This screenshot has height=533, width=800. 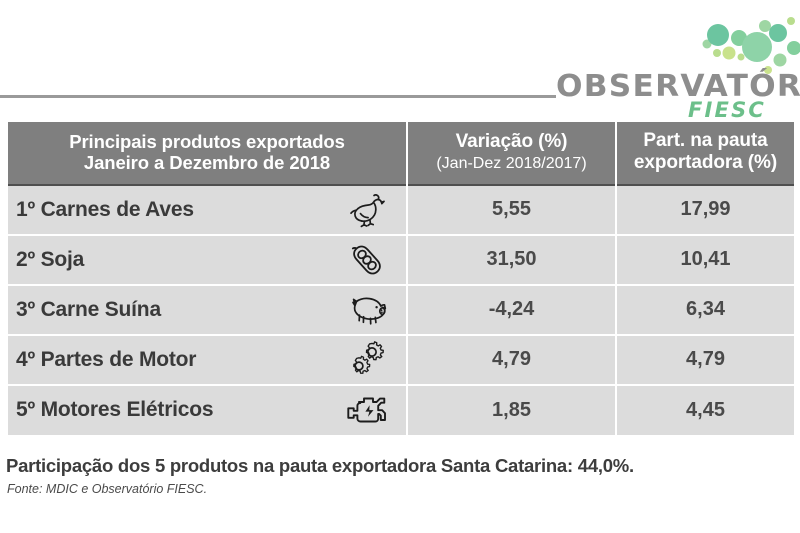 What do you see at coordinates (208, 259) in the screenshot?
I see `cell-product: 2º Soja` at bounding box center [208, 259].